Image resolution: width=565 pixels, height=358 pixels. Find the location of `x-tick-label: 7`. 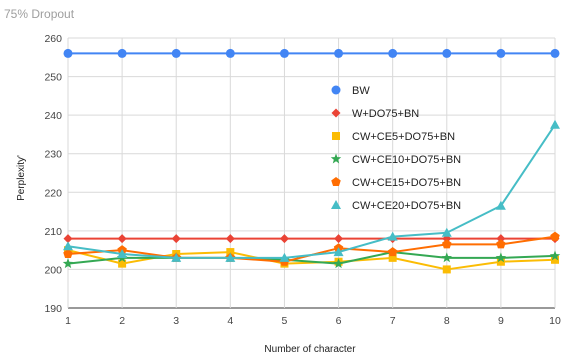

x-tick-label: 7 is located at coordinates (393, 321).